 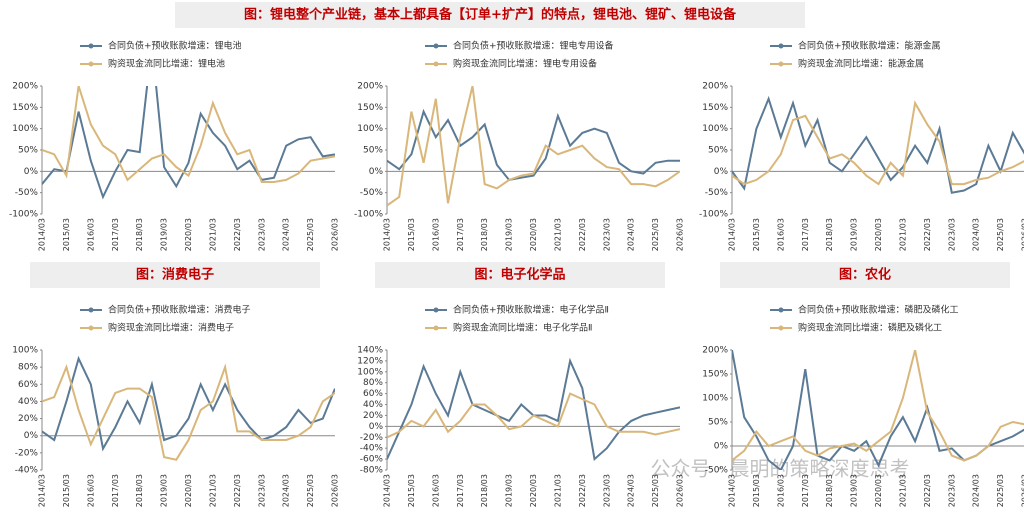 What do you see at coordinates (171, 328) in the screenshot?
I see `legend-label: 购资现金流同比增速：消费电子` at bounding box center [171, 328].